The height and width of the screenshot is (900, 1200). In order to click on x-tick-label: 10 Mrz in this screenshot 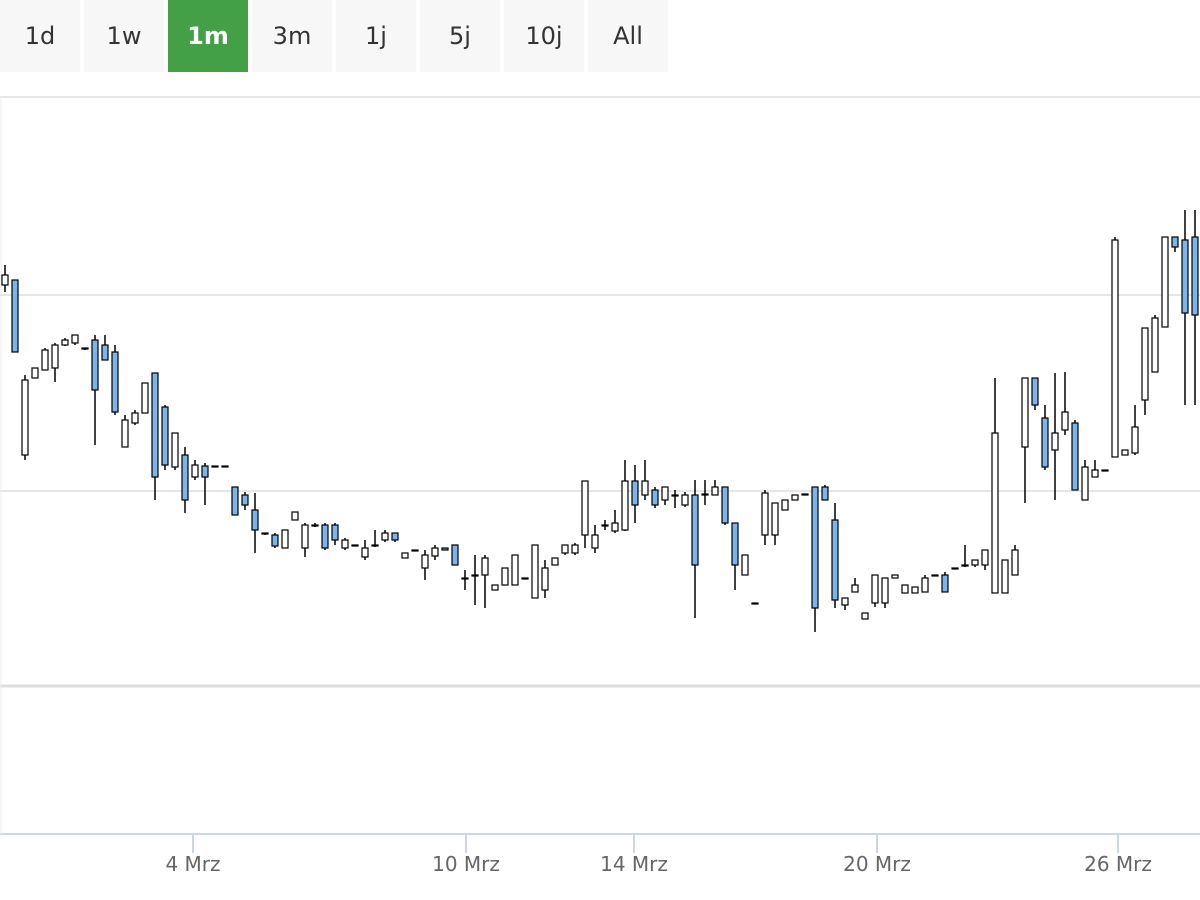, I will do `click(466, 864)`.